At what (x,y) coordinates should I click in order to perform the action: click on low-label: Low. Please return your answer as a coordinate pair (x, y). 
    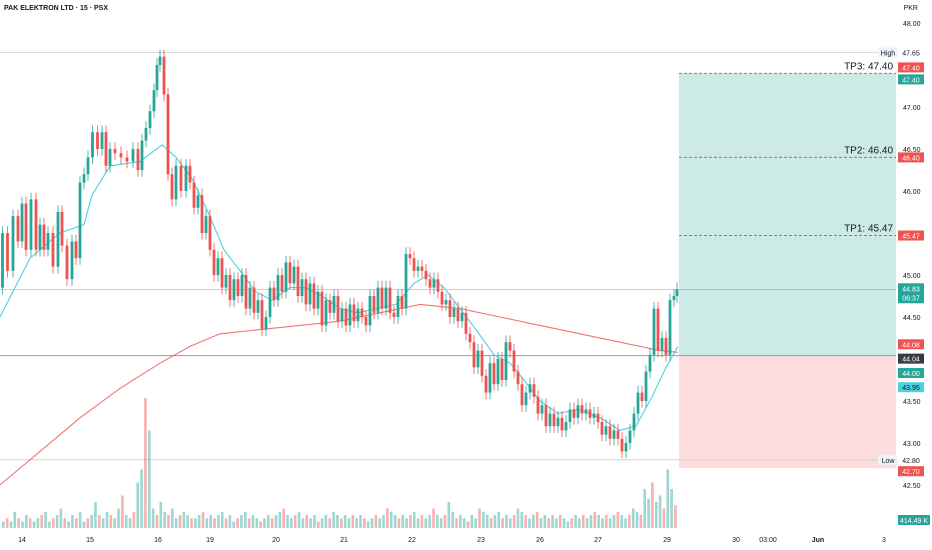
    Looking at the image, I should click on (889, 461).